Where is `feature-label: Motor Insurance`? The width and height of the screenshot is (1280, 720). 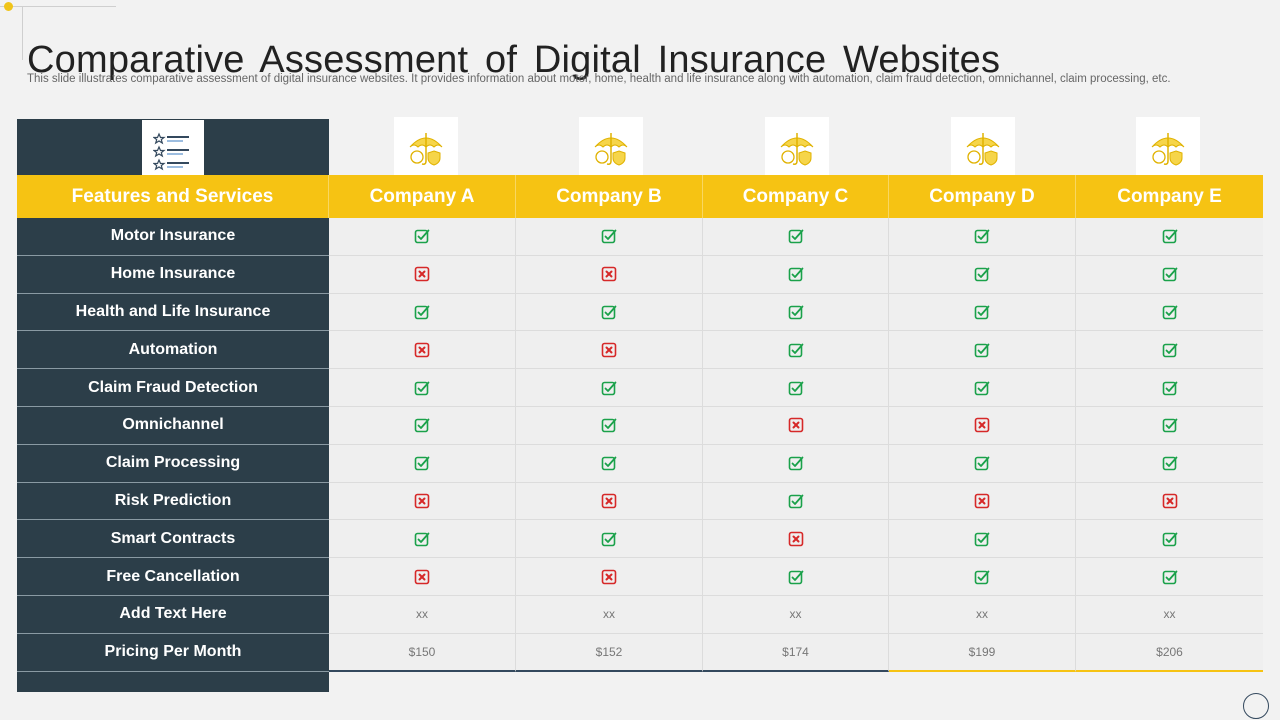
feature-label: Motor Insurance is located at coordinates (173, 237).